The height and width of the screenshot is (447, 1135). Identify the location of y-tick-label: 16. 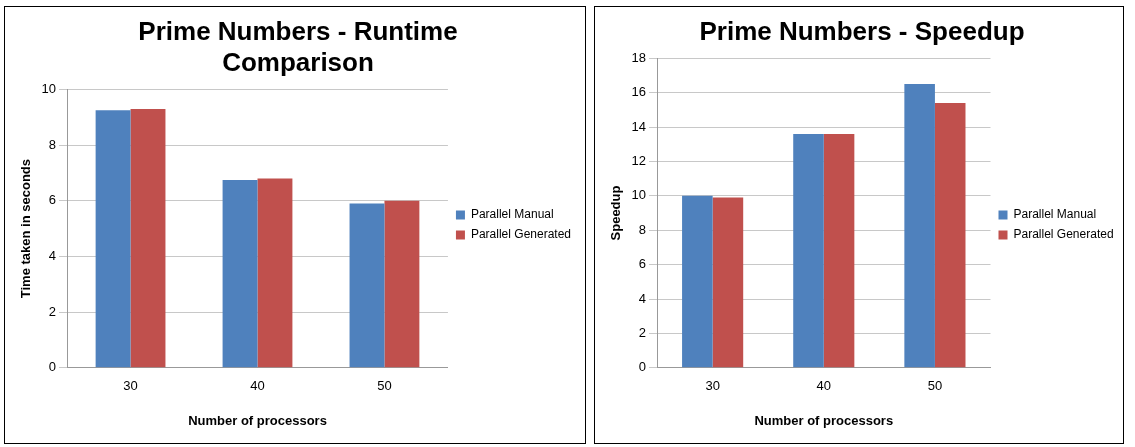
(639, 92).